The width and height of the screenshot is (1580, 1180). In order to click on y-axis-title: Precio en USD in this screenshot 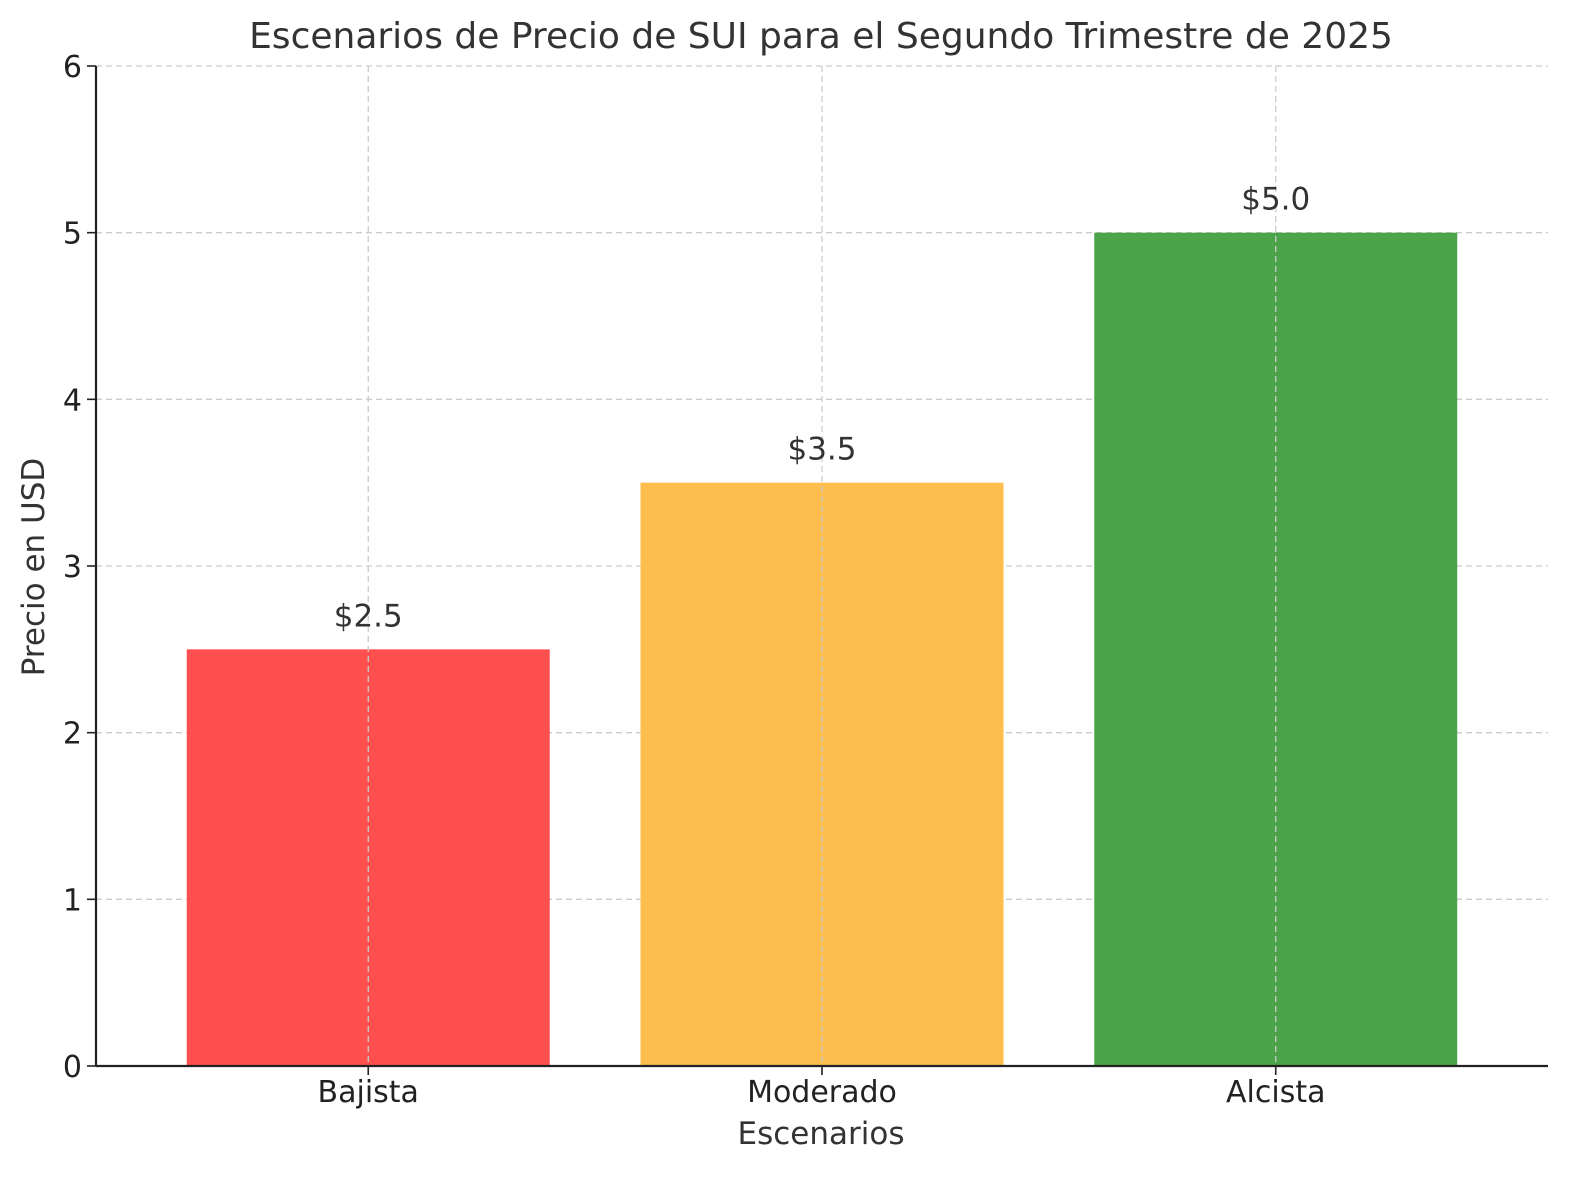, I will do `click(34, 567)`.